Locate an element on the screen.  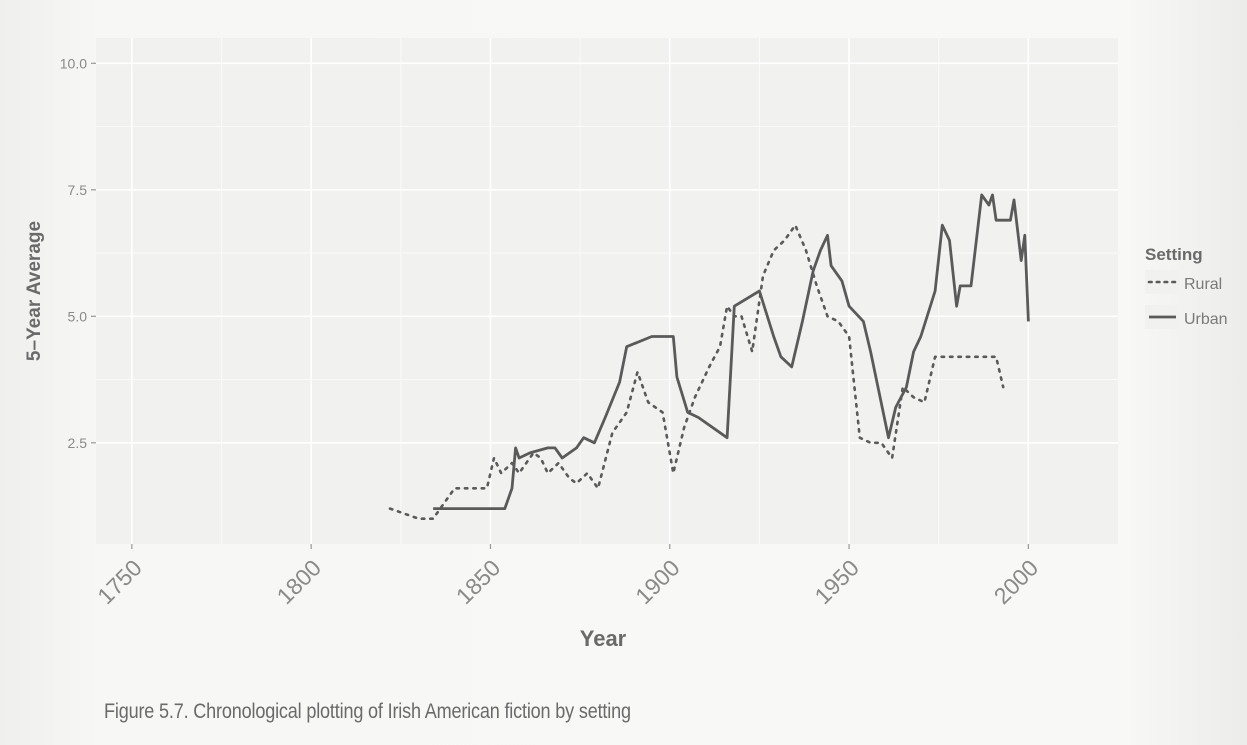
legend: Setting Rural Urban is located at coordinates (1186, 287).